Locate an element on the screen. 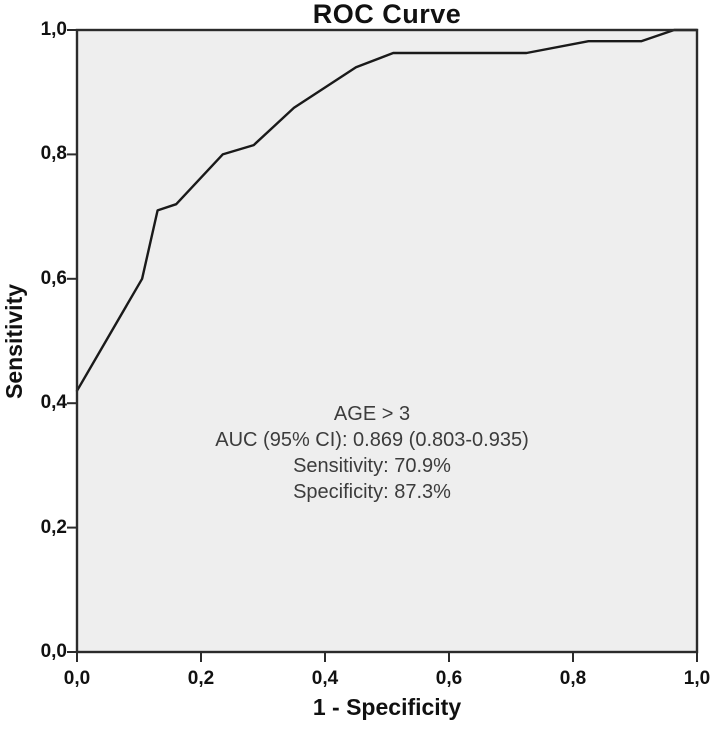 The height and width of the screenshot is (729, 710). y-axis-title-wrap: Sensitivity is located at coordinates (15, 341).